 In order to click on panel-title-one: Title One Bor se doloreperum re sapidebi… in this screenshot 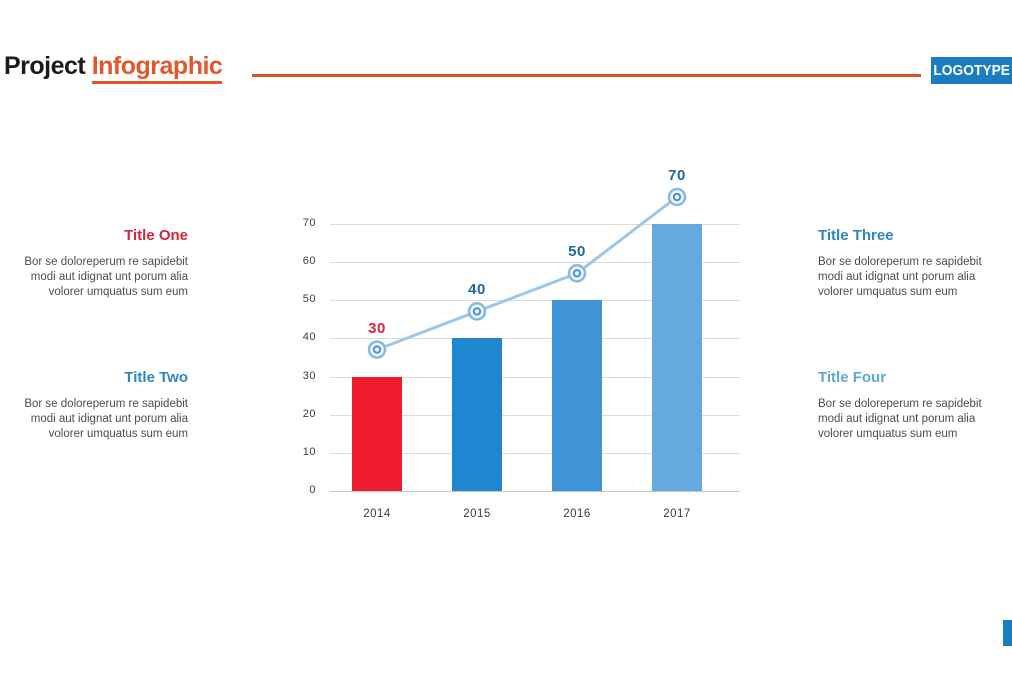, I will do `click(98, 264)`.